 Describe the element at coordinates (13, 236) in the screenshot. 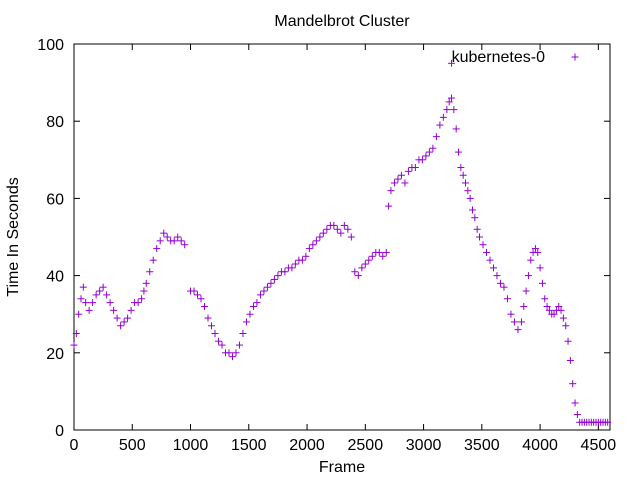

I see `y-axis-label: Time In Seconds` at that location.